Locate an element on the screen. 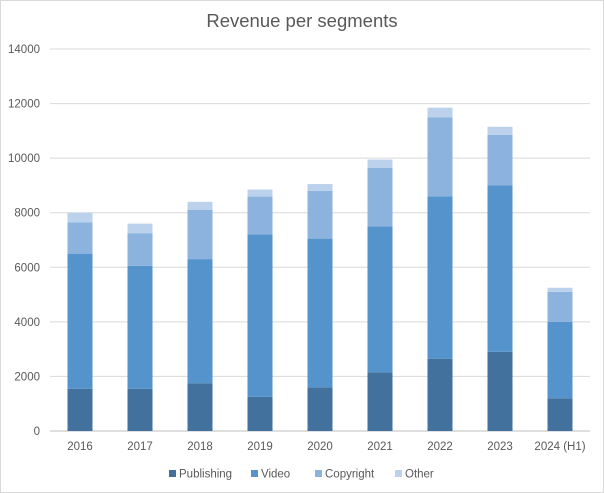 This screenshot has width=604, height=493. bar-copyright-2022 is located at coordinates (440, 157).